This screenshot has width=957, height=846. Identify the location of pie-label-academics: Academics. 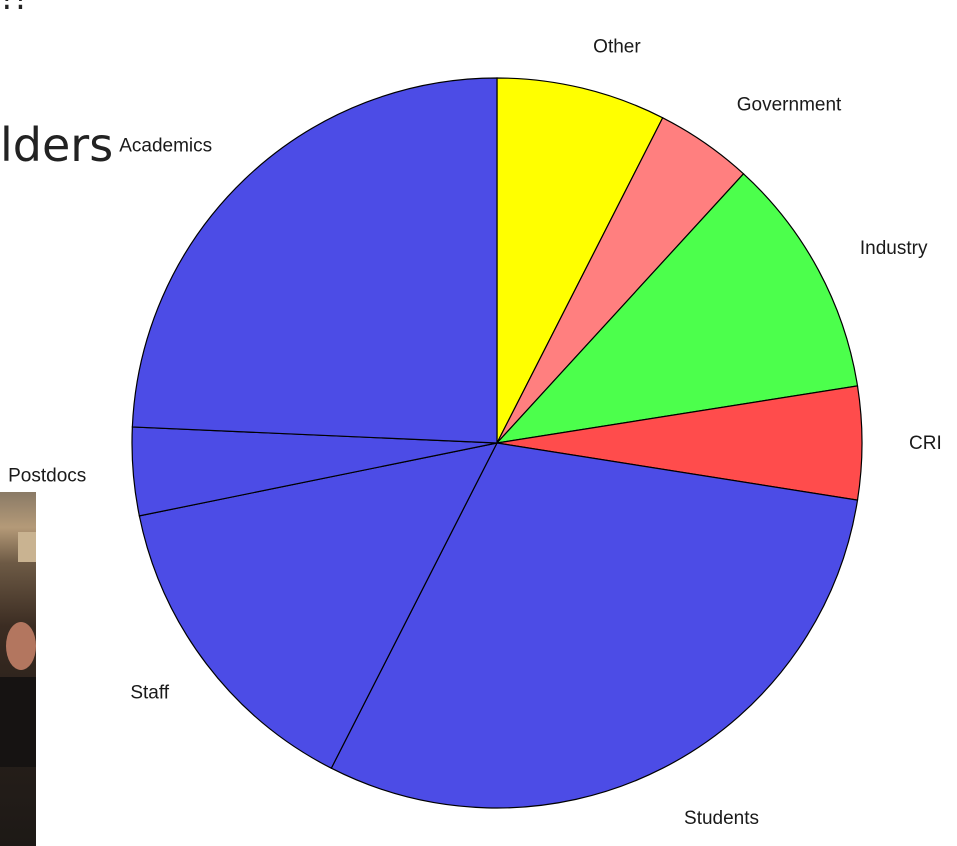
(165, 145).